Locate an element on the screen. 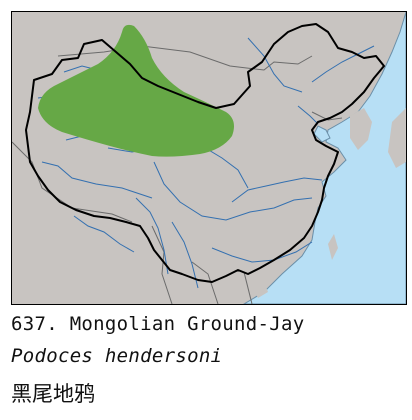 The width and height of the screenshot is (412, 420). caption-species-number-and-name: 637. Mongolian Ground-Jay is located at coordinates (158, 324).